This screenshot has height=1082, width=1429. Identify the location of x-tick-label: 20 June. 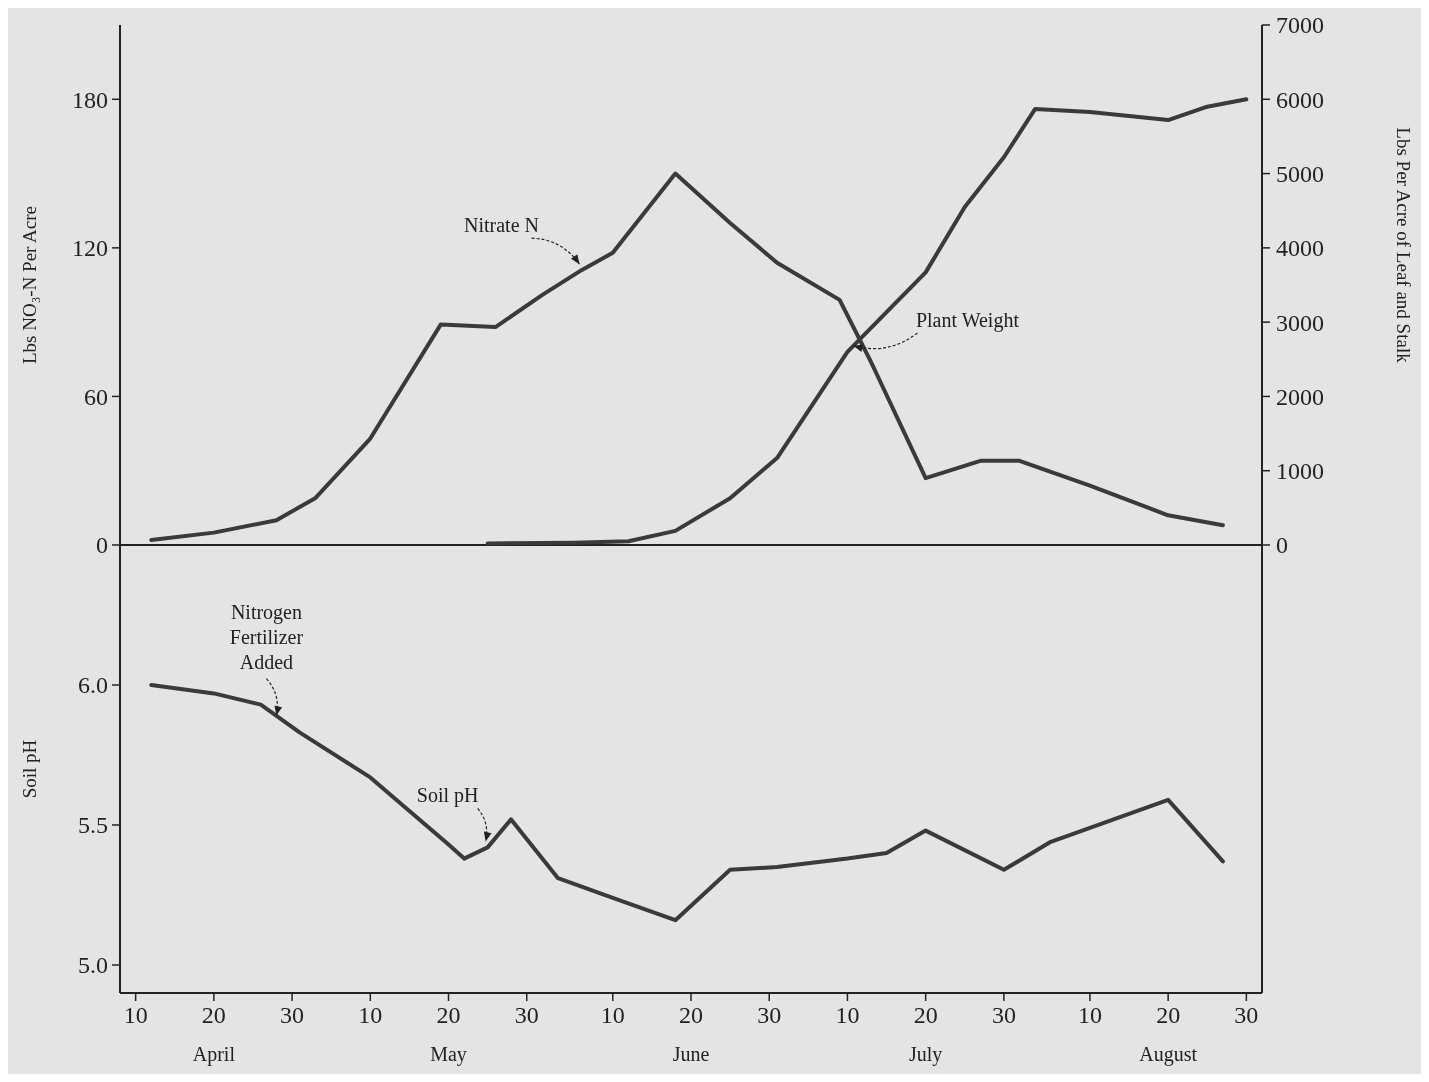
(691, 1033).